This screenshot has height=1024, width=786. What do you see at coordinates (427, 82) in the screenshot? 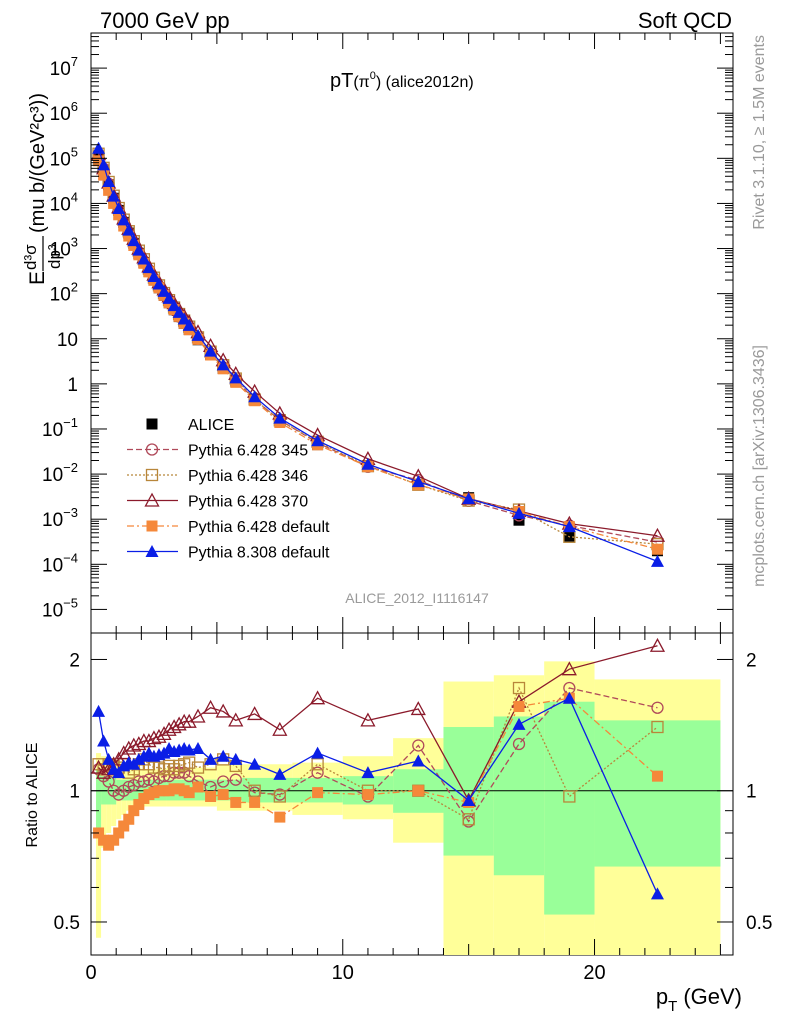
I see `plot-title-tag: (alice2012n)` at bounding box center [427, 82].